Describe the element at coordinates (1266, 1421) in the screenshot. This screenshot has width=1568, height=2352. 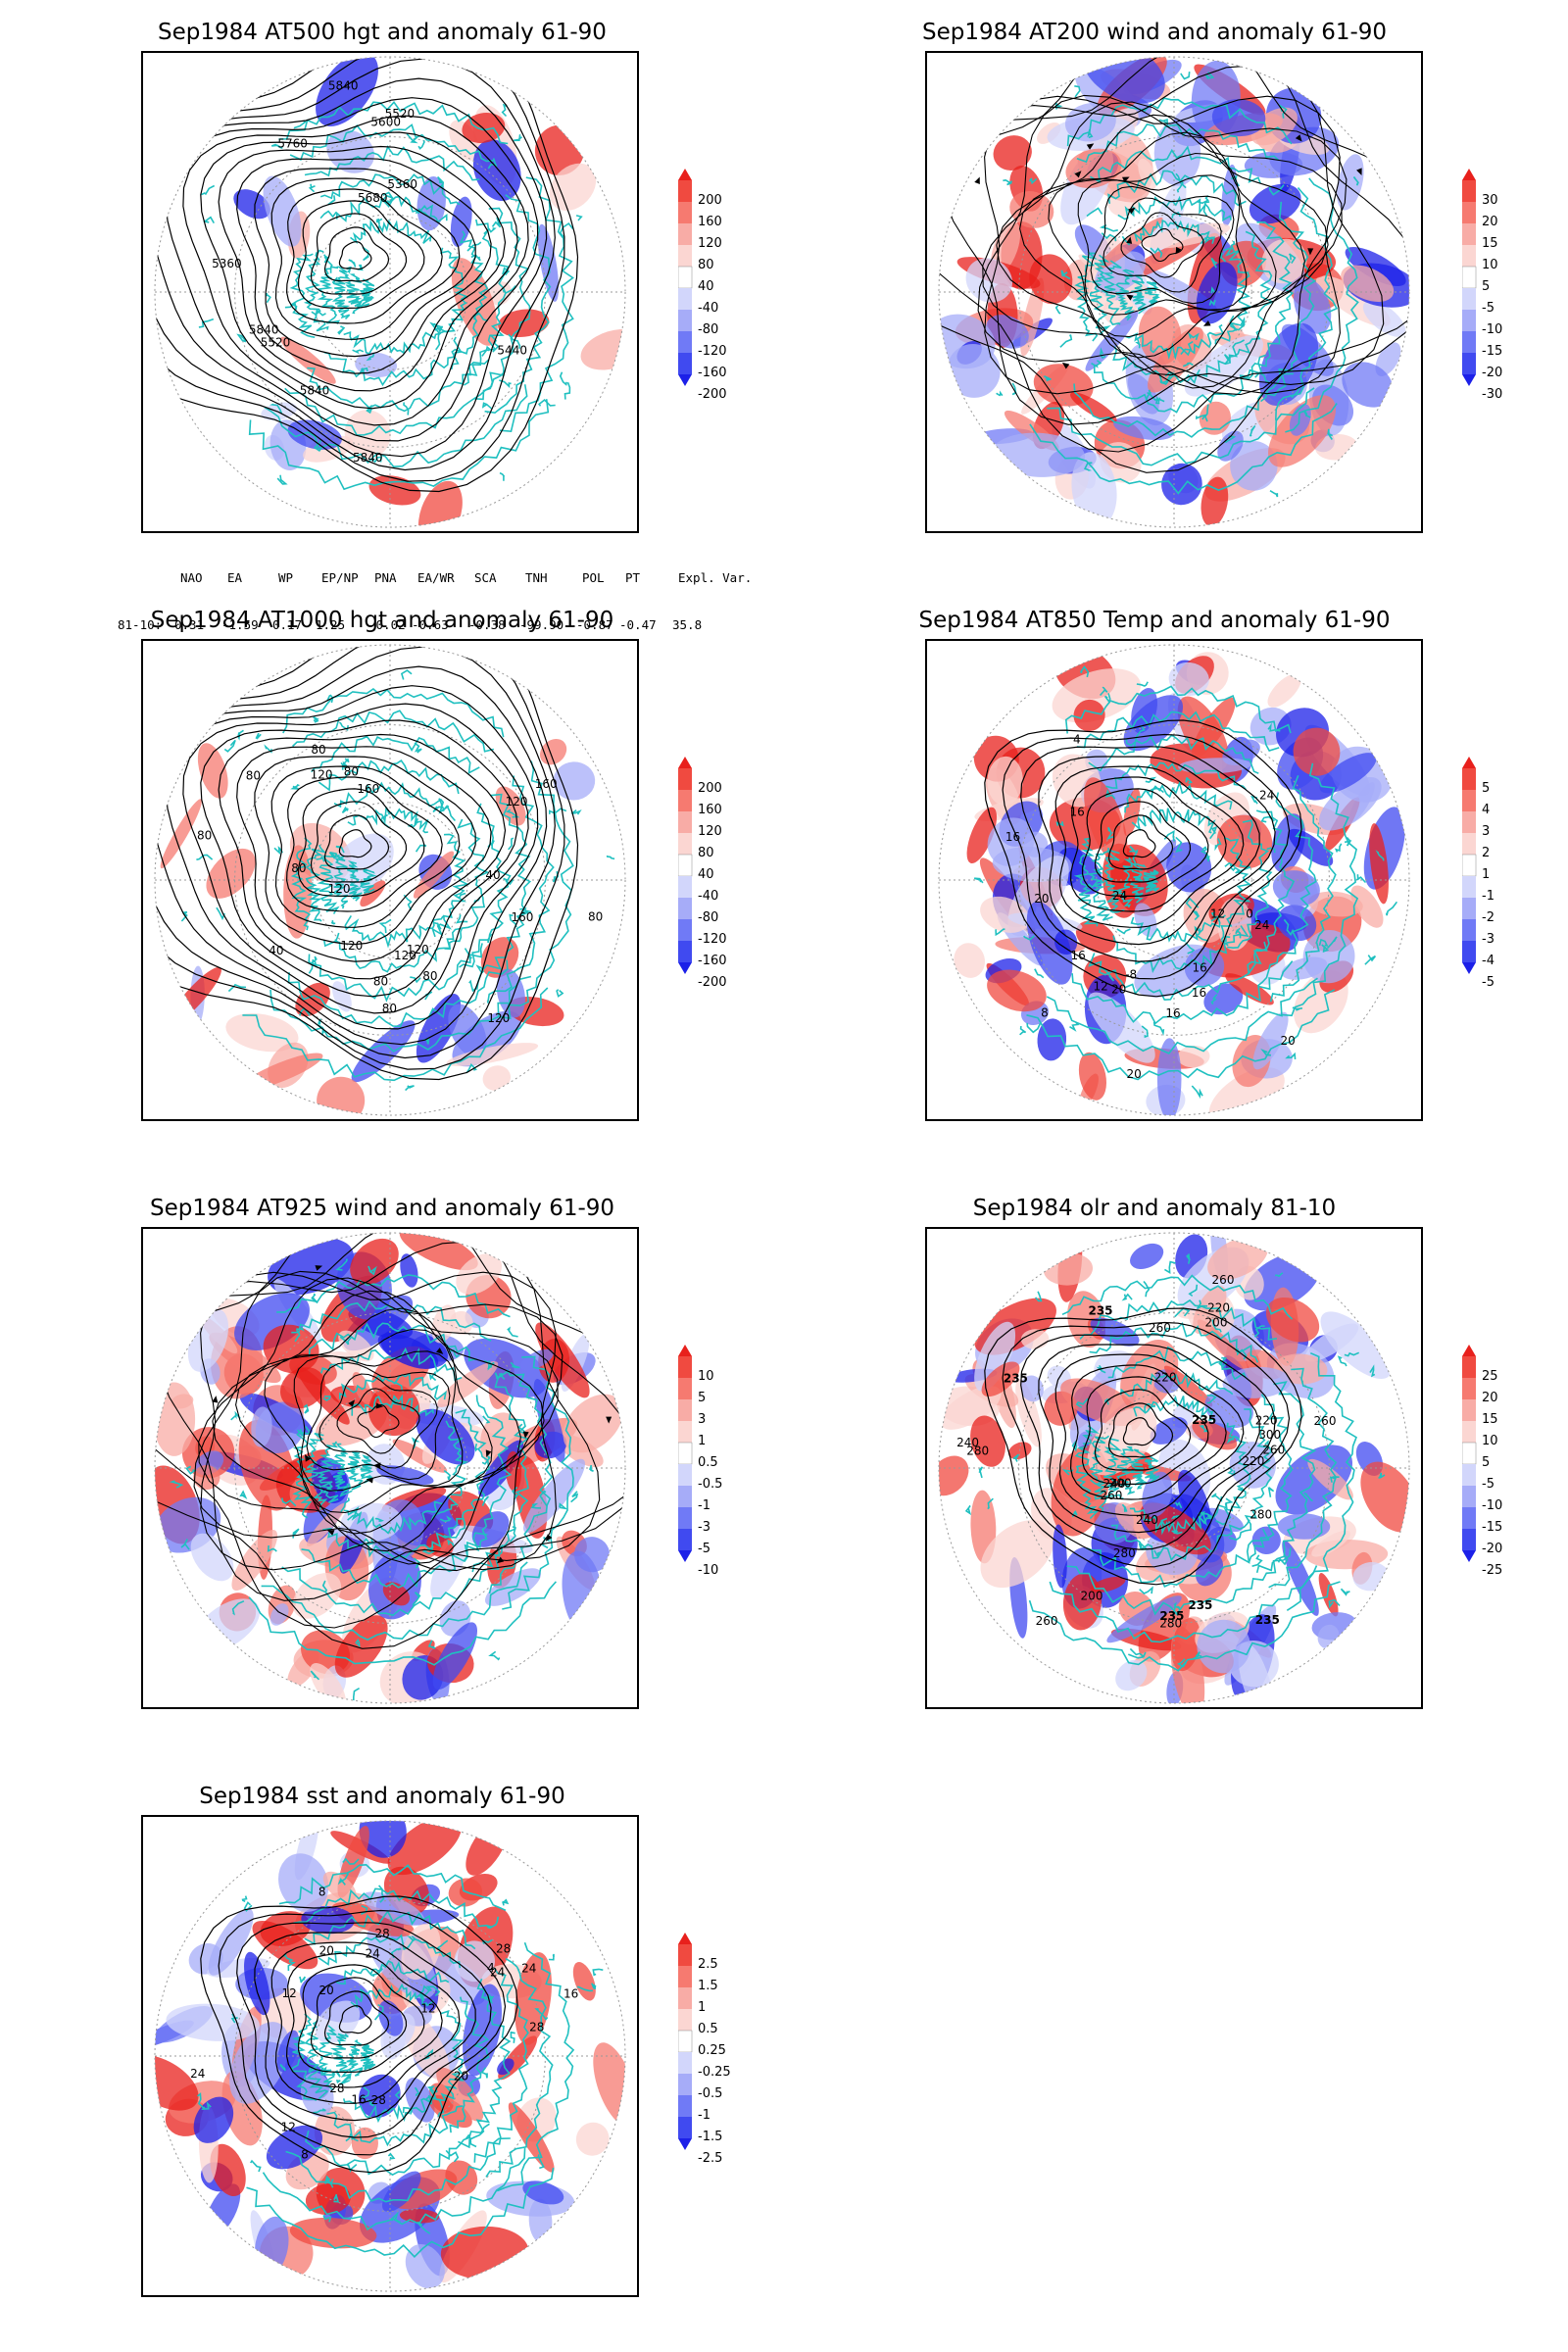
I see `contour-label: 220` at that location.